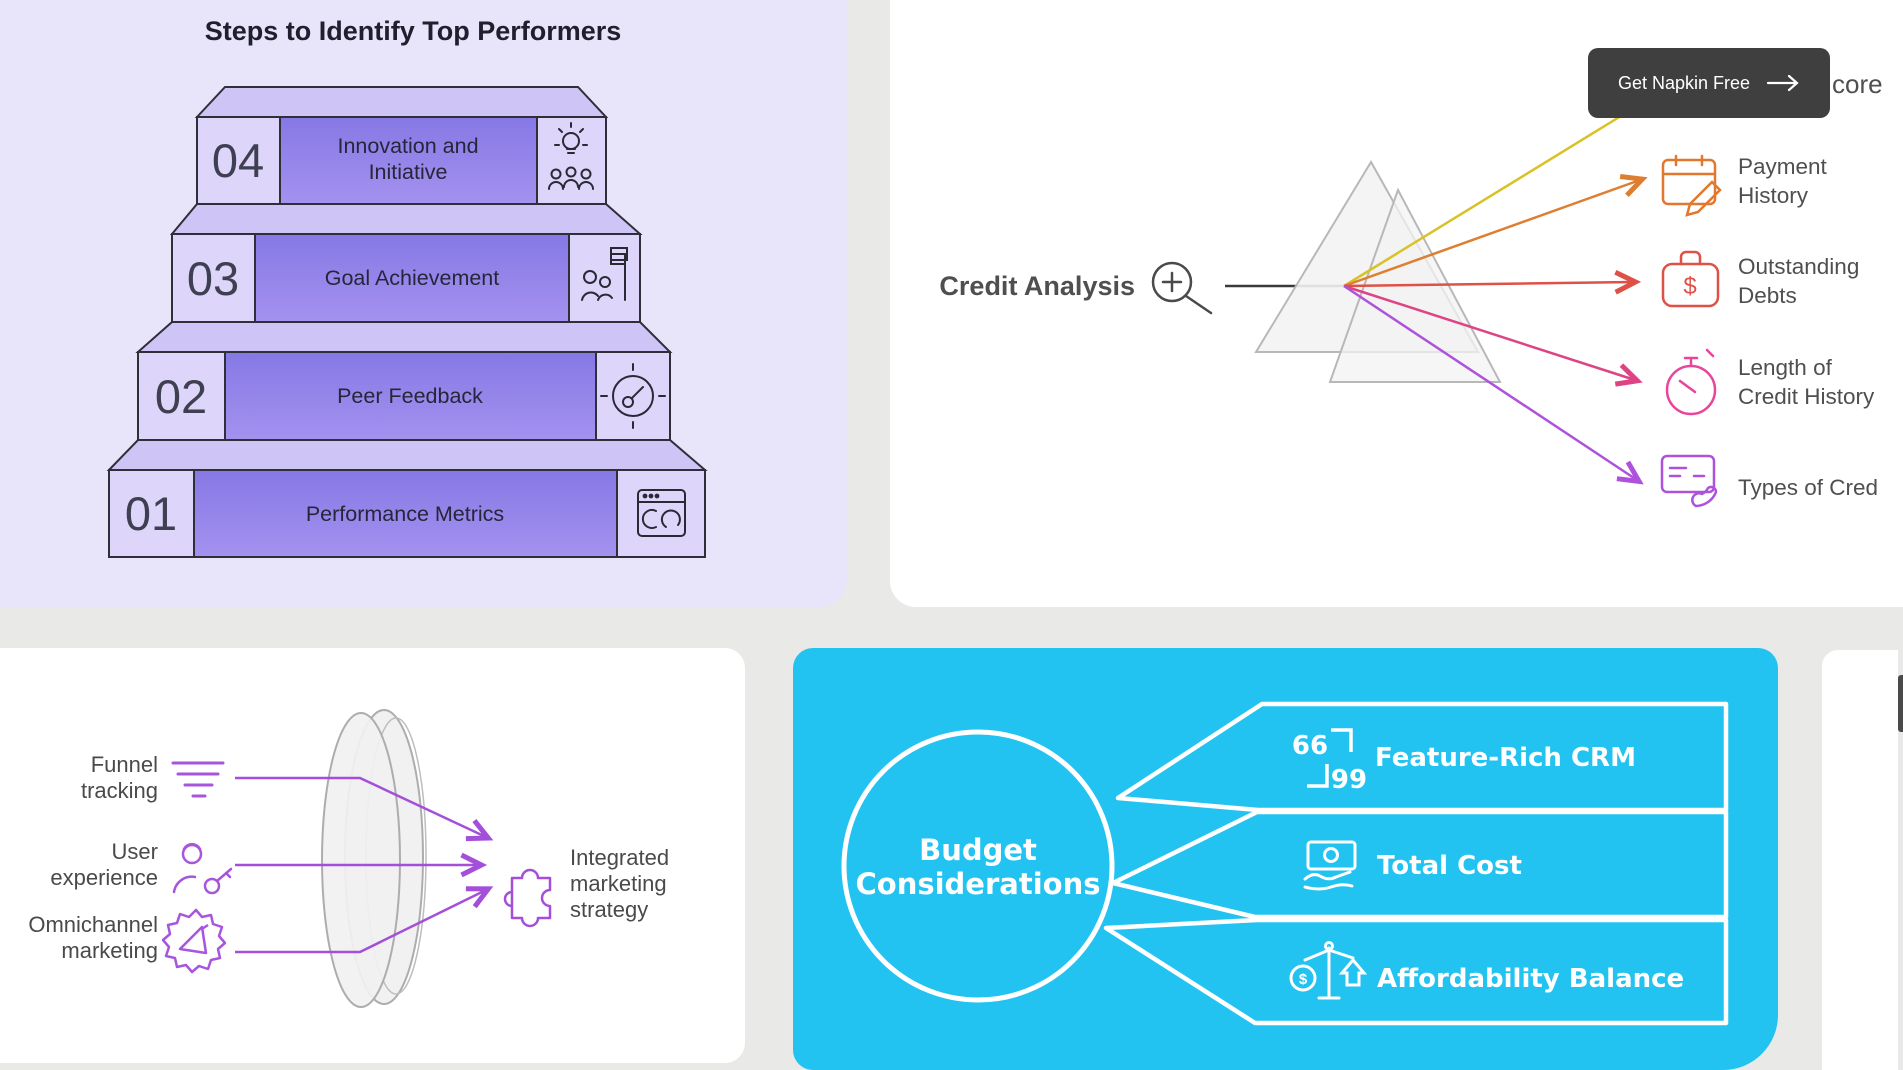  What do you see at coordinates (410, 396) in the screenshot?
I see `step-label: Peer Feedback` at bounding box center [410, 396].